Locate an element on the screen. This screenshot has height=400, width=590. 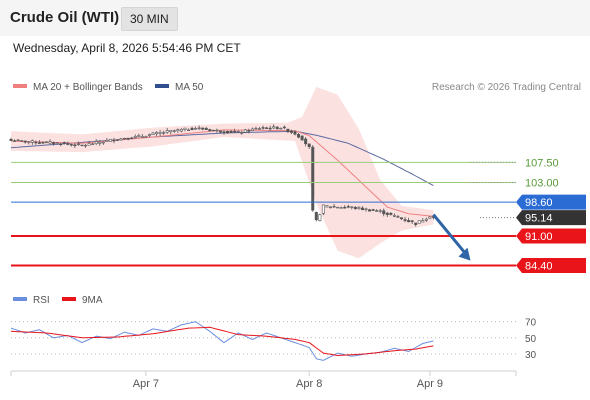
x-tick-label: Apr 8 is located at coordinates (309, 384).